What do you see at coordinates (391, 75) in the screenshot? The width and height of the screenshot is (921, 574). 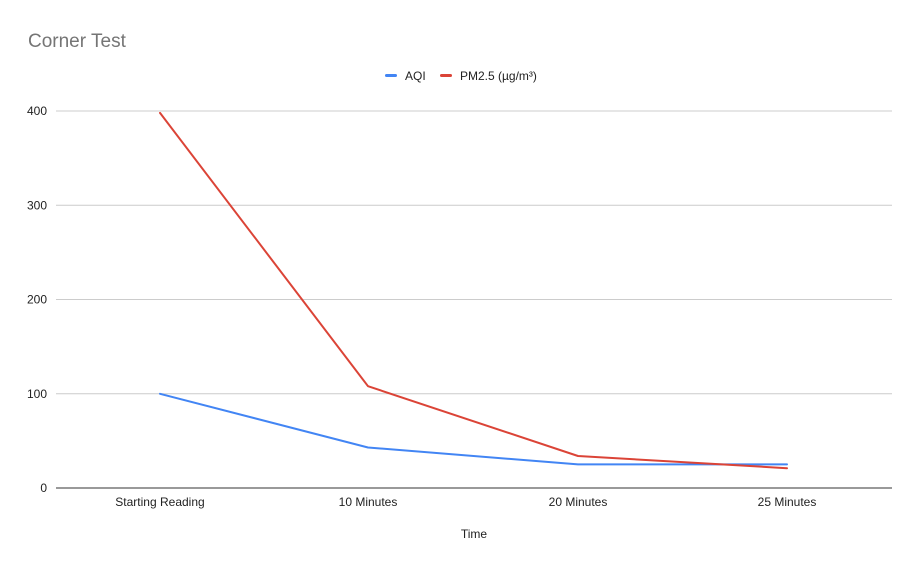 I see `legend-swatch-aqi` at bounding box center [391, 75].